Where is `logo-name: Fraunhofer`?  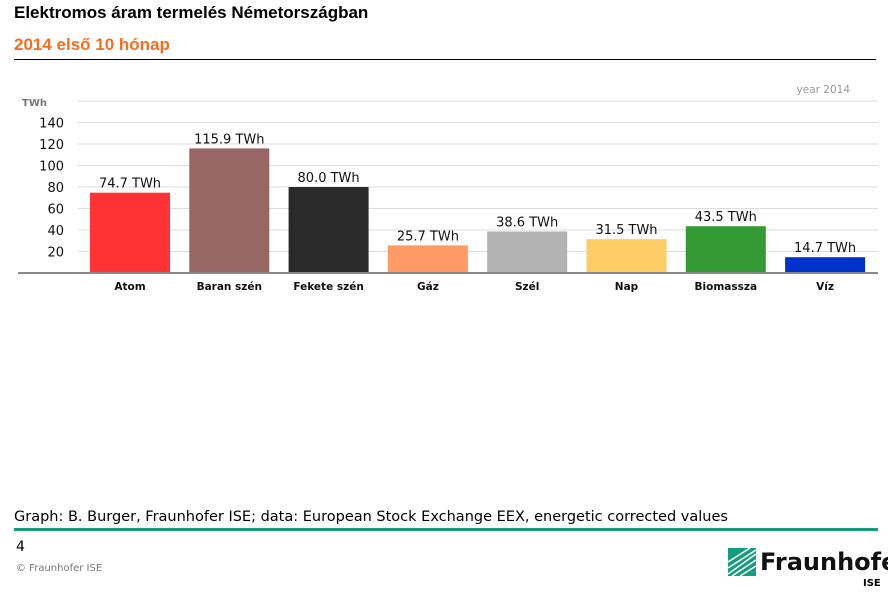 logo-name: Fraunhofer is located at coordinates (824, 562).